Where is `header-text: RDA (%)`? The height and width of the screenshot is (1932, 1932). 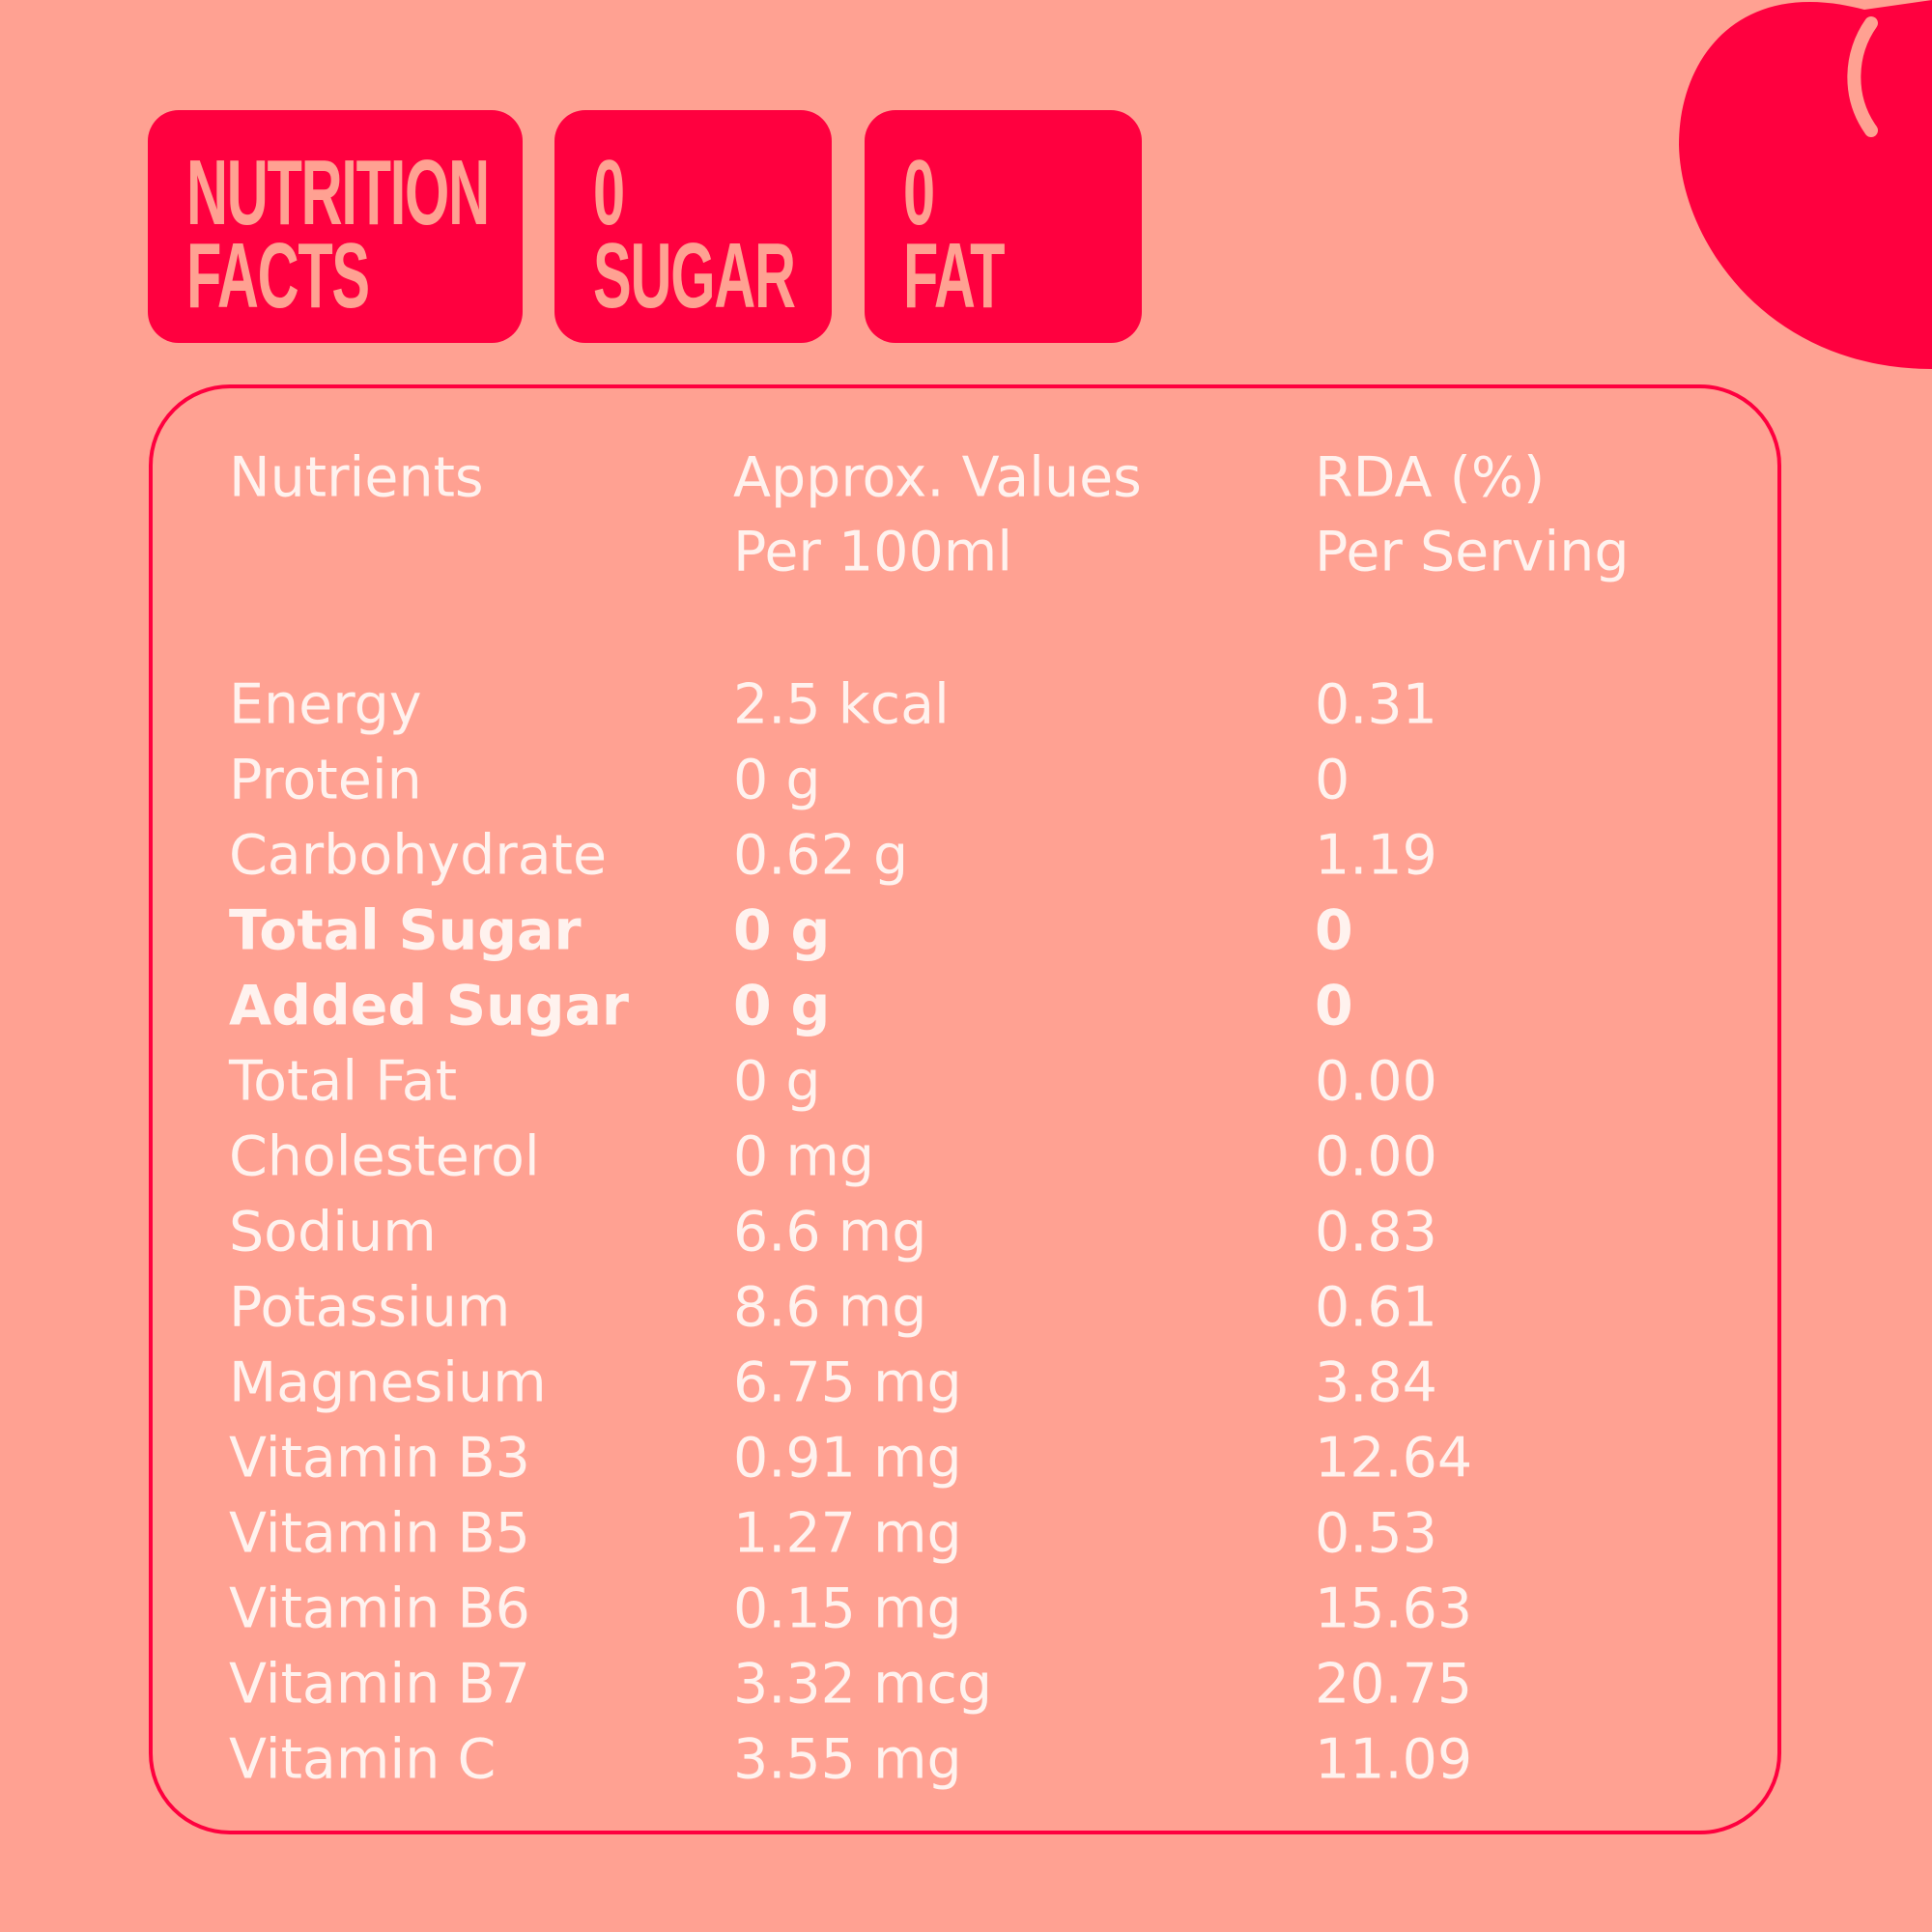 header-text: RDA (%) is located at coordinates (1430, 477).